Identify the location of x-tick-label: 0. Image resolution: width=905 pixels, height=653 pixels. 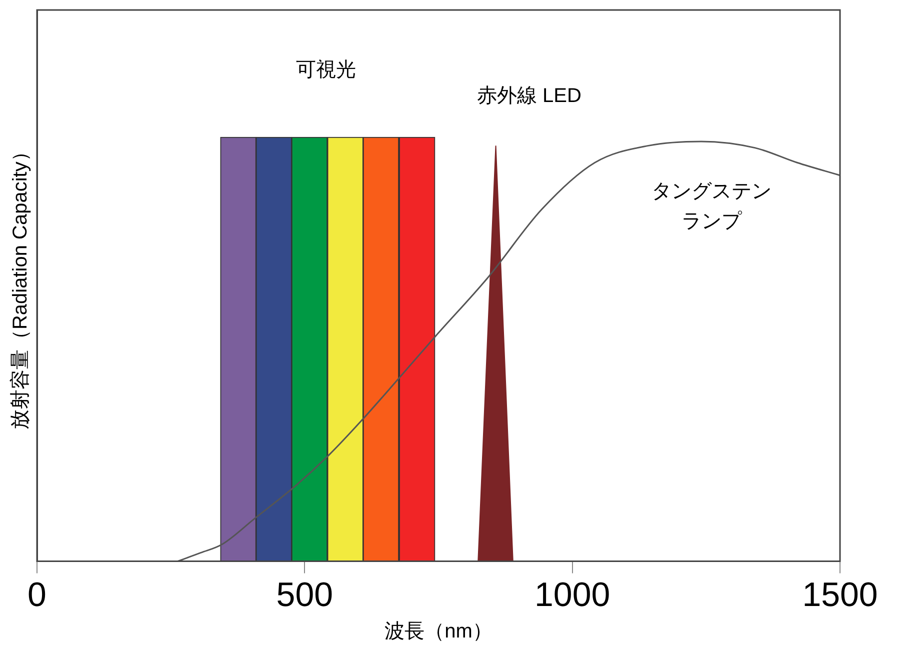
(37, 595).